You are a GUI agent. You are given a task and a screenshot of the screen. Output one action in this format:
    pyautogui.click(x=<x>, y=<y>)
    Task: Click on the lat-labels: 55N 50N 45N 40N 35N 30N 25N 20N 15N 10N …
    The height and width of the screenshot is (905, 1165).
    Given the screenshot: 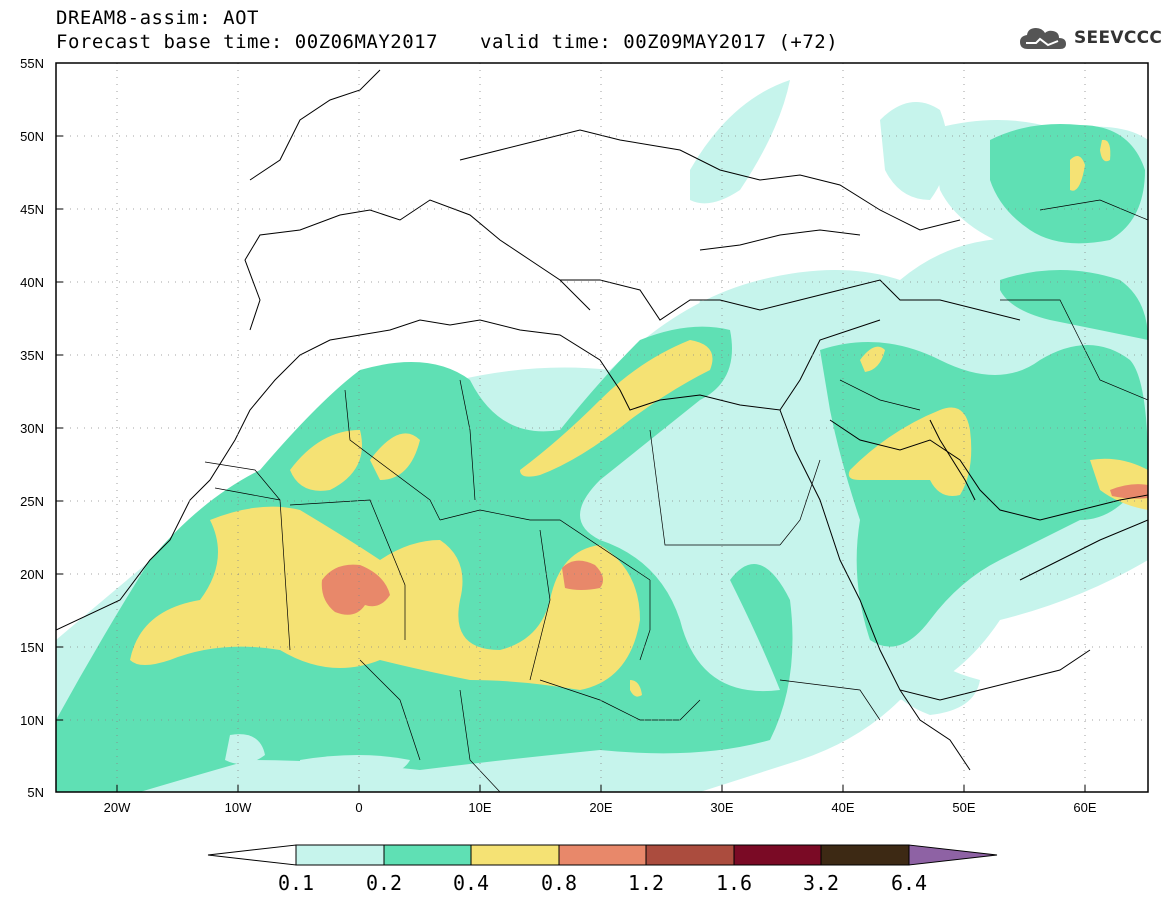 What is the action you would take?
    pyautogui.click(x=32, y=428)
    